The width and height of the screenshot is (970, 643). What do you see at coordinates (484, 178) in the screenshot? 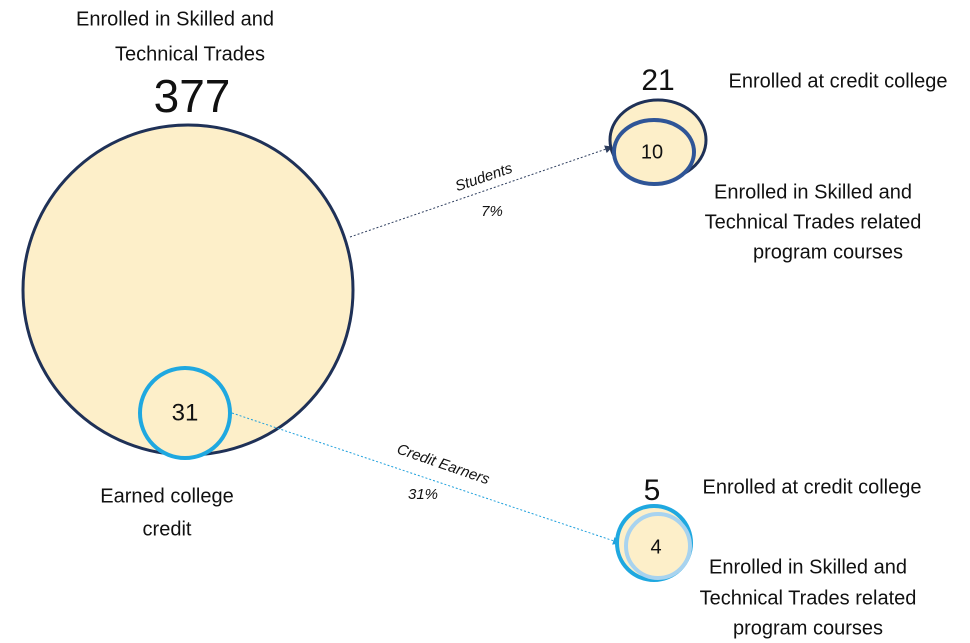
I see `flow-label: Students` at bounding box center [484, 178].